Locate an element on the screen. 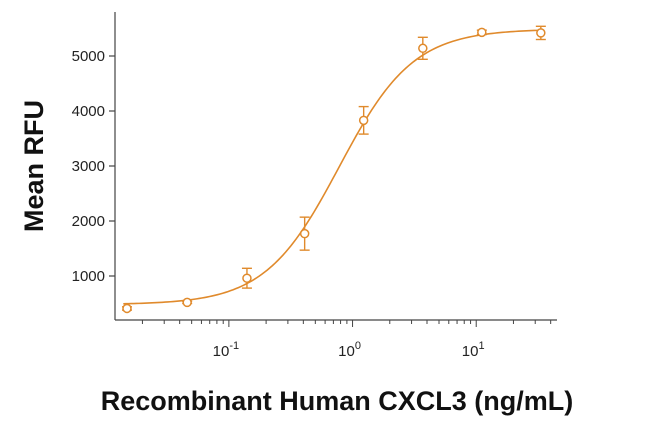 The image size is (650, 430). y-tick-label: 5000 is located at coordinates (88, 56).